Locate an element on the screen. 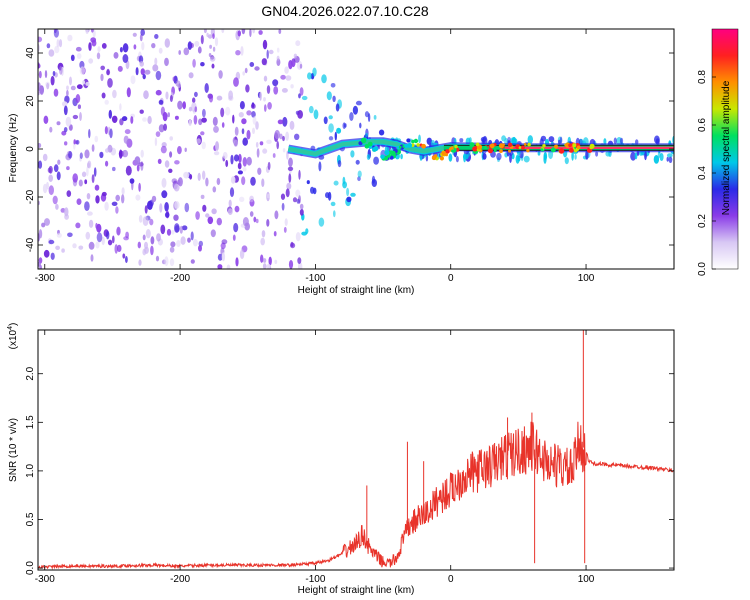 The width and height of the screenshot is (750, 600). spectrogram-y-label: Frequency (Hz) is located at coordinates (13, 148).